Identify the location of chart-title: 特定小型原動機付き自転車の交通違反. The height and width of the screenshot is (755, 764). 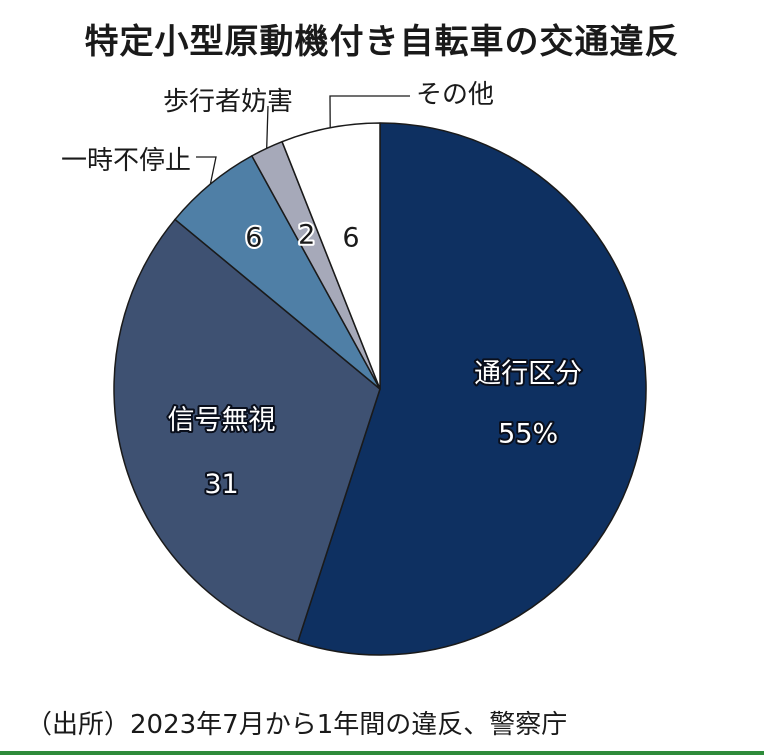
(382, 42).